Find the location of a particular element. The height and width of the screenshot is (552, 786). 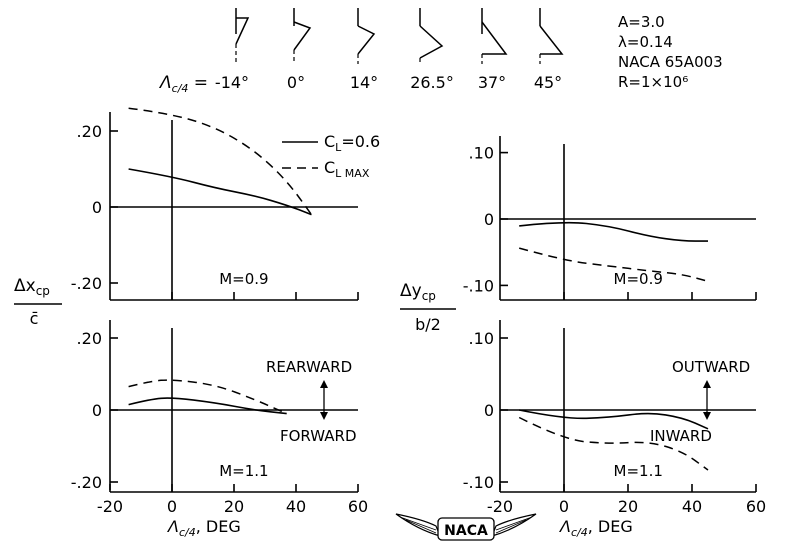

svg-text: FORWARD is located at coordinates (318, 436).